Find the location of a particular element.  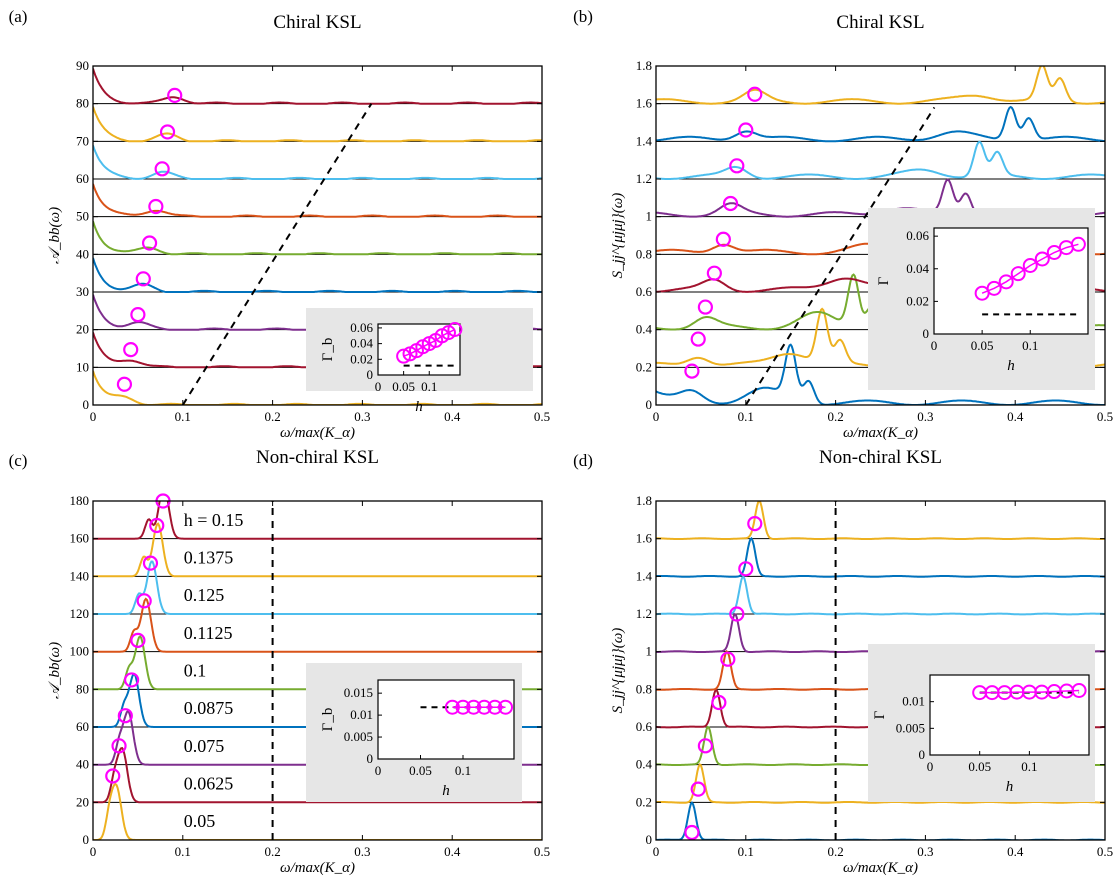

x-tick-label: 0.4 is located at coordinates (452, 416).